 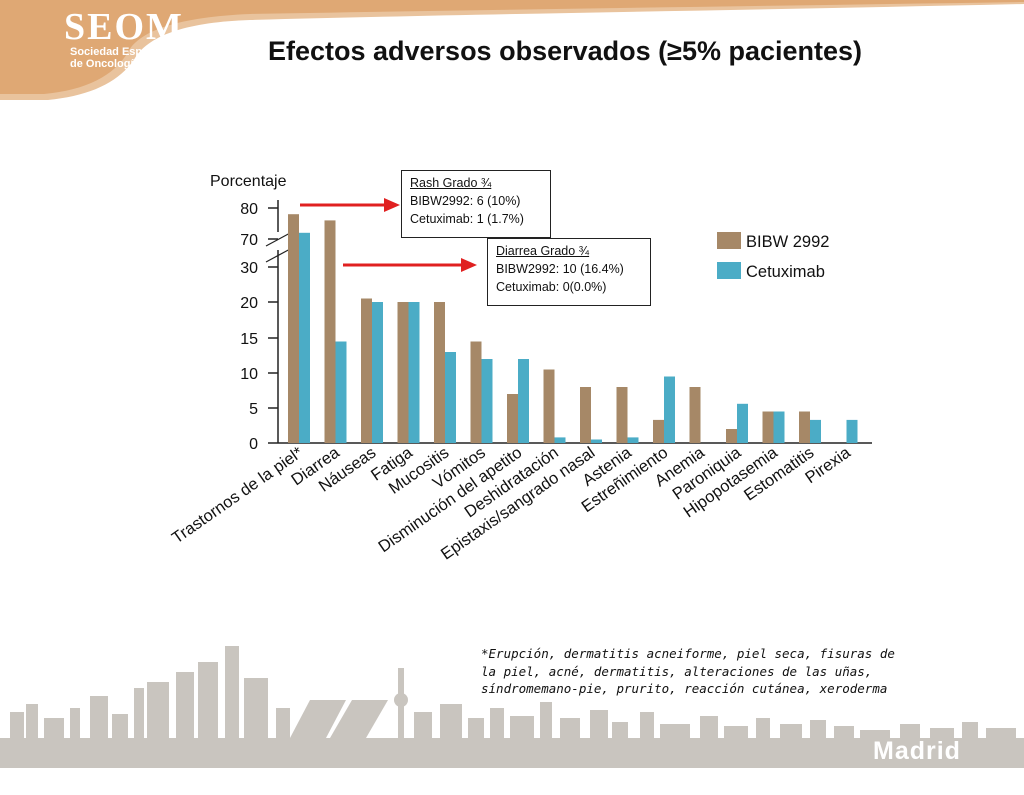 What do you see at coordinates (249, 240) in the screenshot?
I see `y-tick-label: 70` at bounding box center [249, 240].